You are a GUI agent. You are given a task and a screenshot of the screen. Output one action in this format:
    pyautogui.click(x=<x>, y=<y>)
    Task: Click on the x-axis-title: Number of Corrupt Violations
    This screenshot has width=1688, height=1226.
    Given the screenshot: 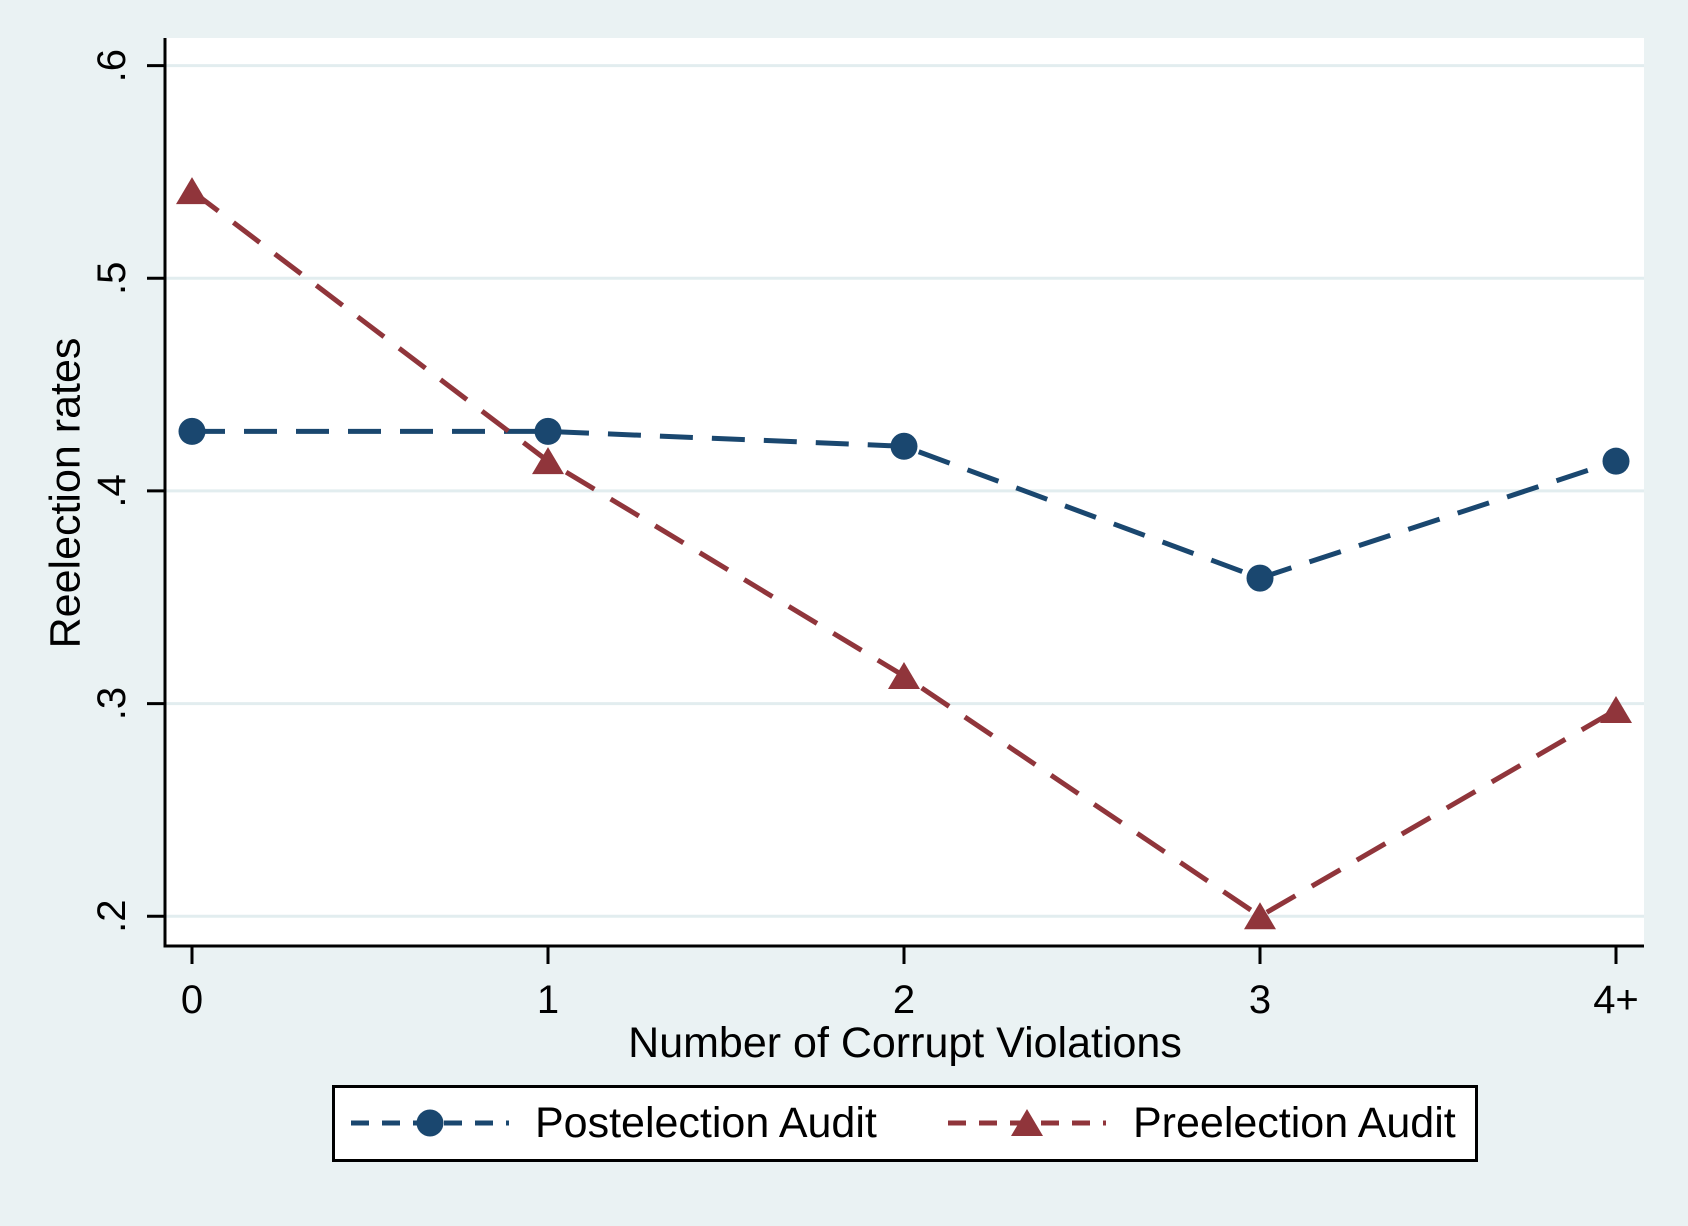 What is the action you would take?
    pyautogui.click(x=905, y=1043)
    